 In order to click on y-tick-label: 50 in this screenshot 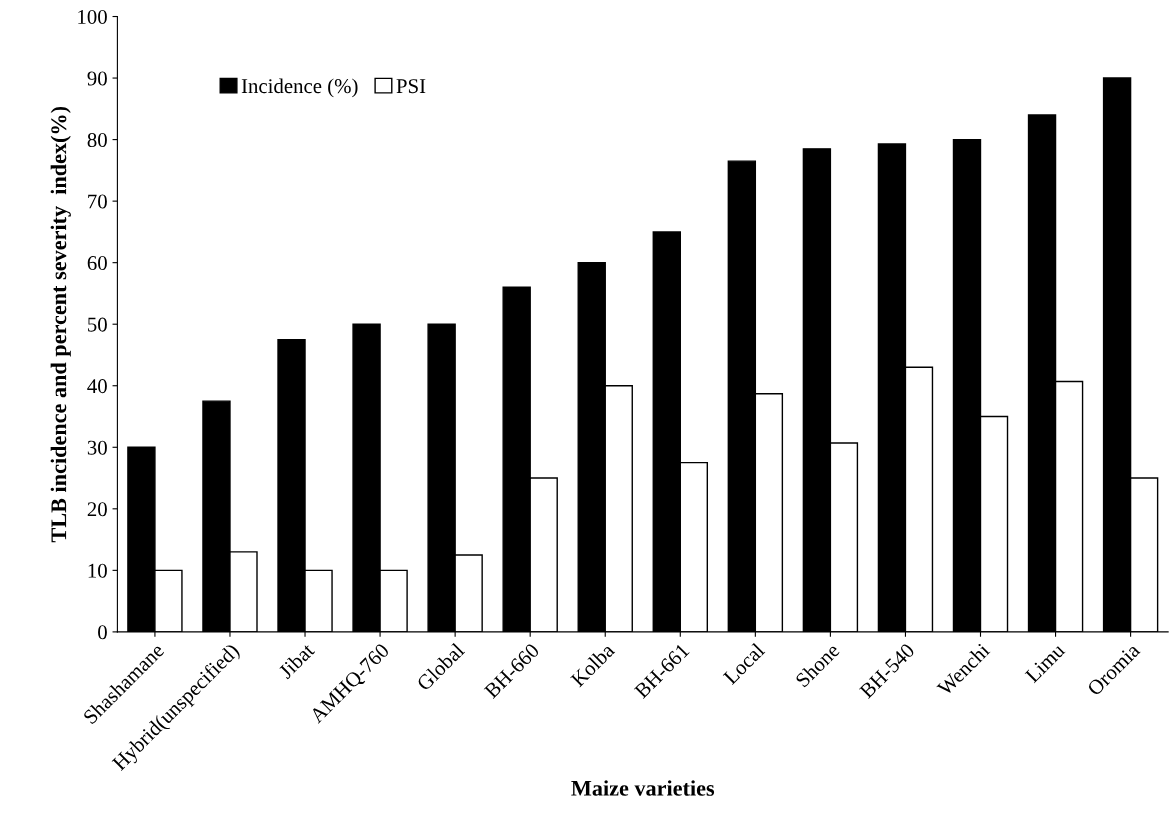, I will do `click(97, 324)`.